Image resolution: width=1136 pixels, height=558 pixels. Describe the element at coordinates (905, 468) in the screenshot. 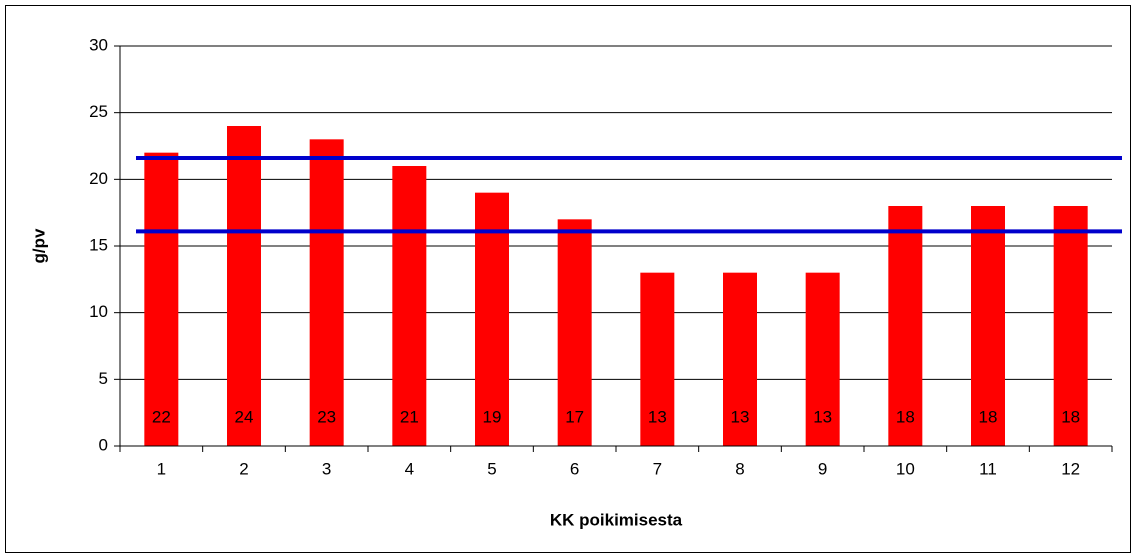

I see `x-tick-label: 10` at that location.